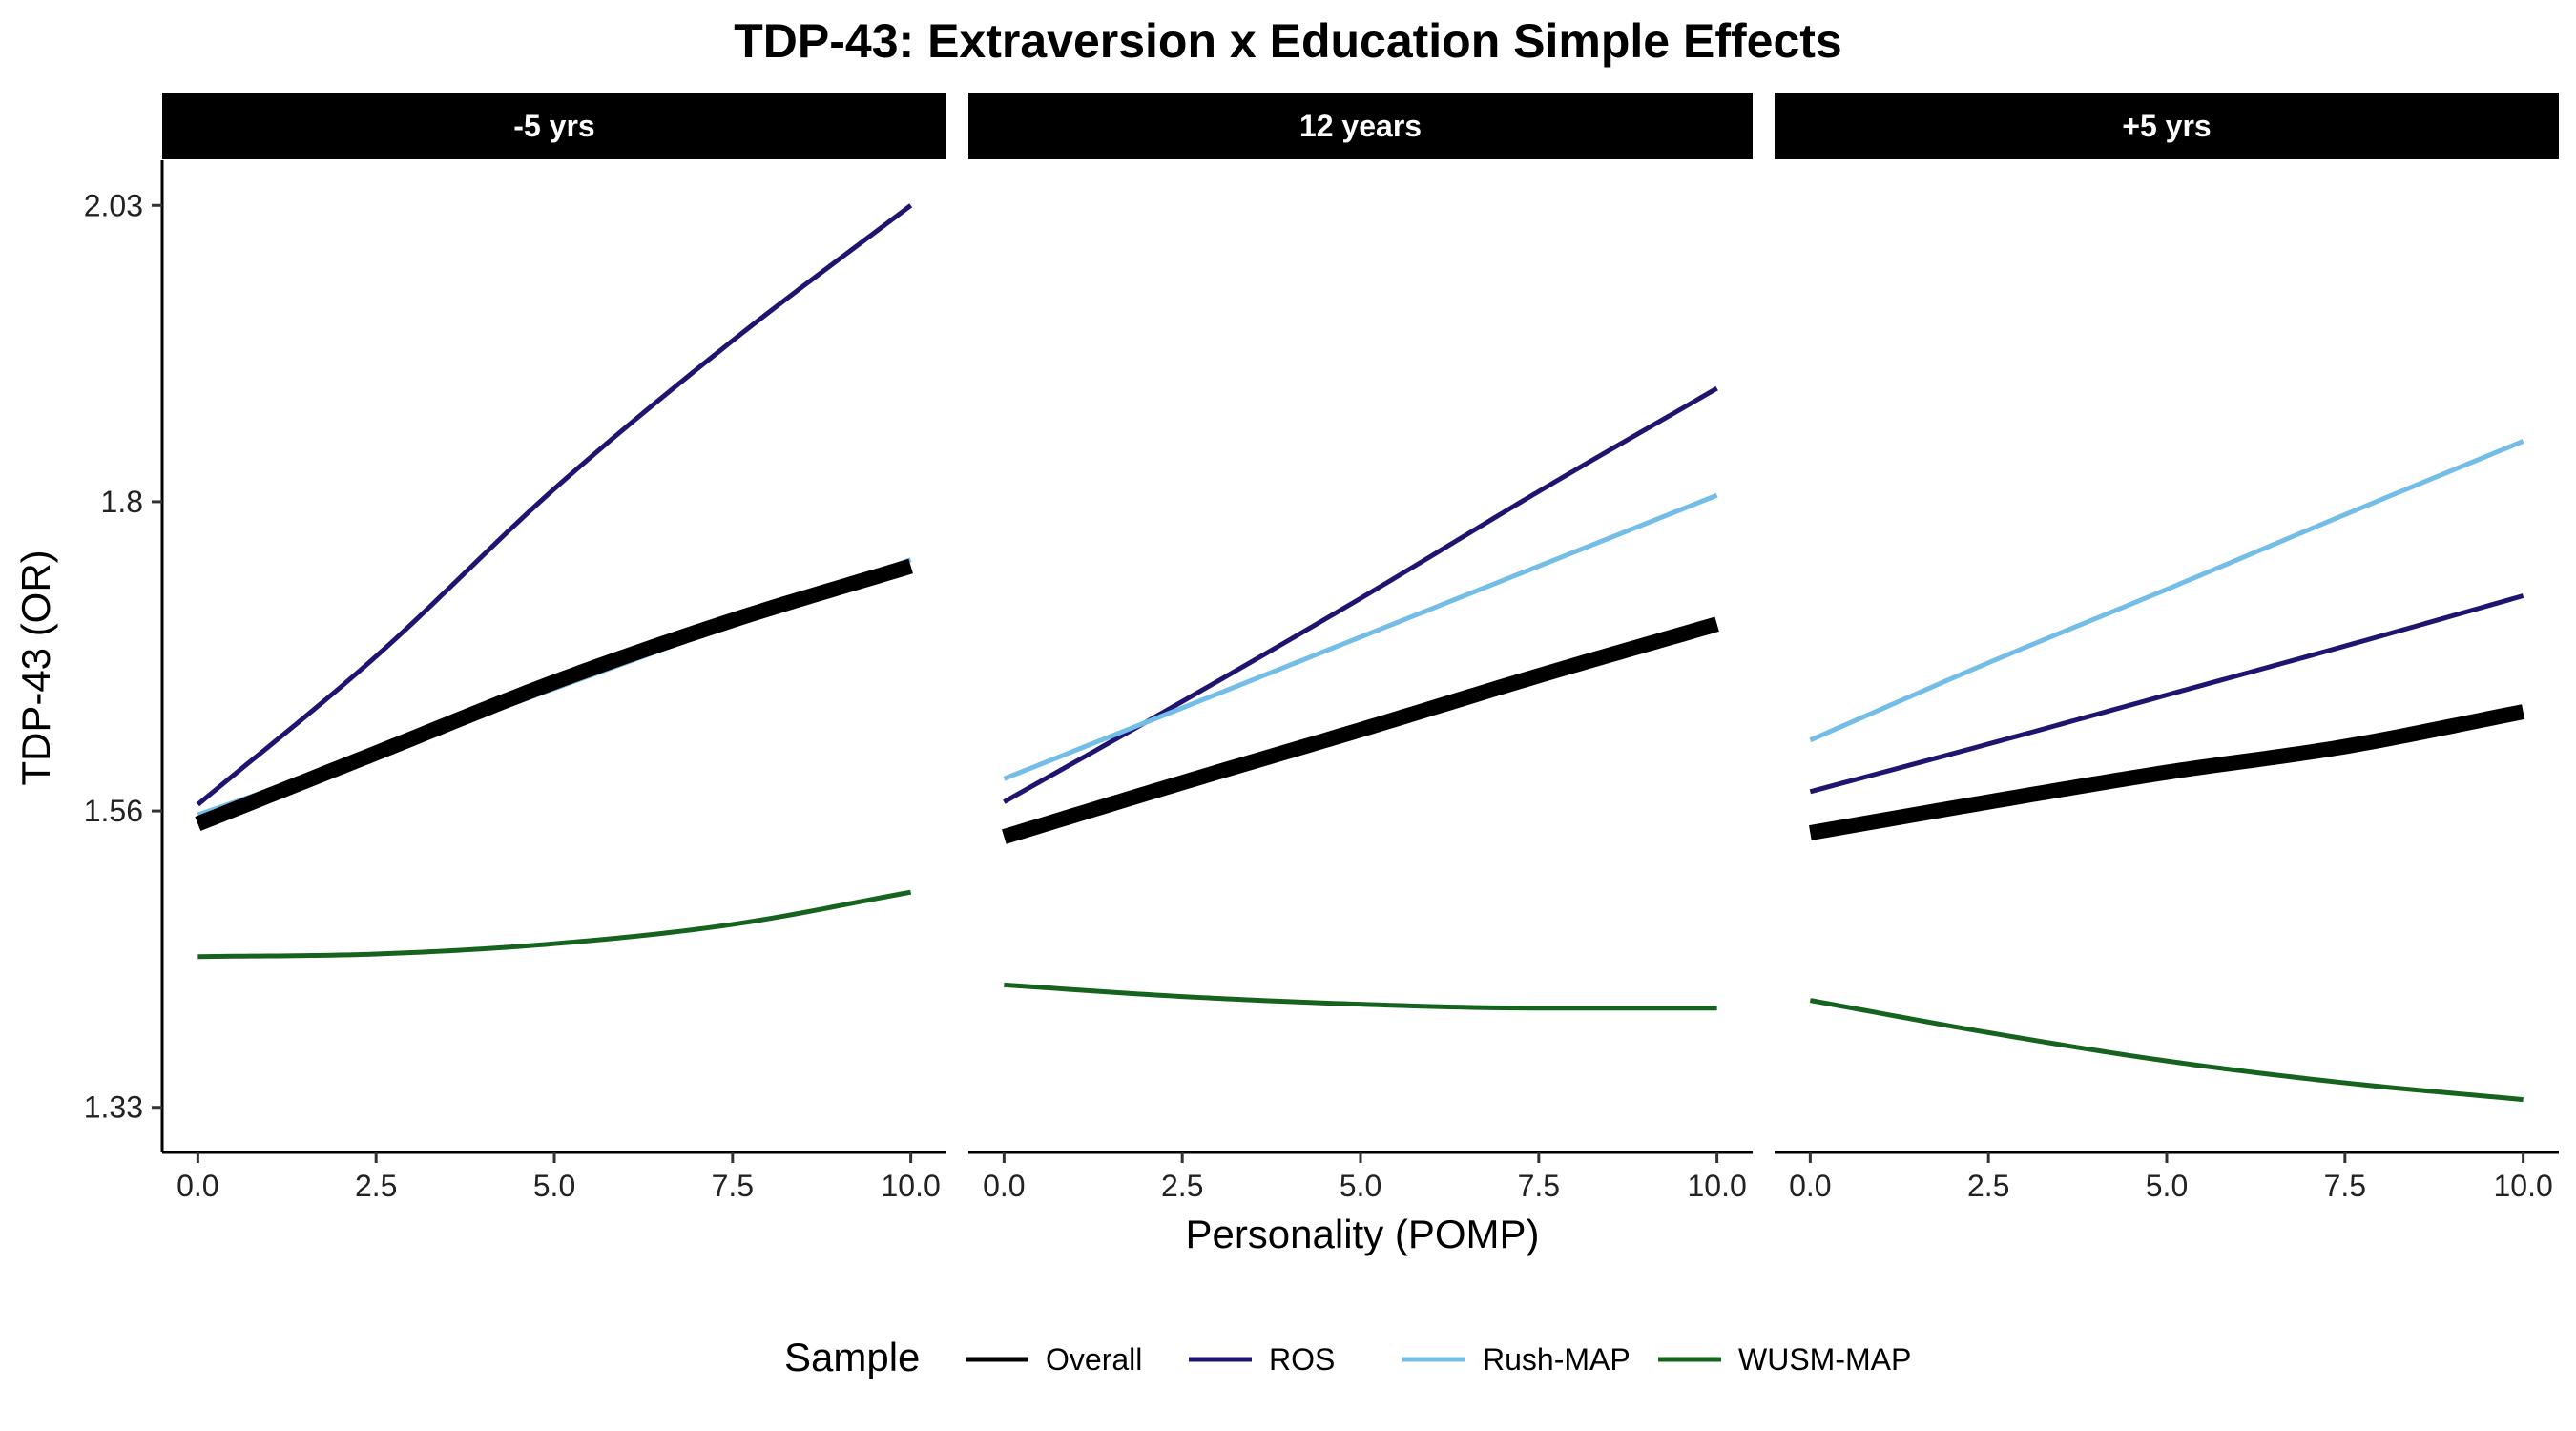  What do you see at coordinates (1262, 1359) in the screenshot?
I see `legend-item-ros: ROS` at bounding box center [1262, 1359].